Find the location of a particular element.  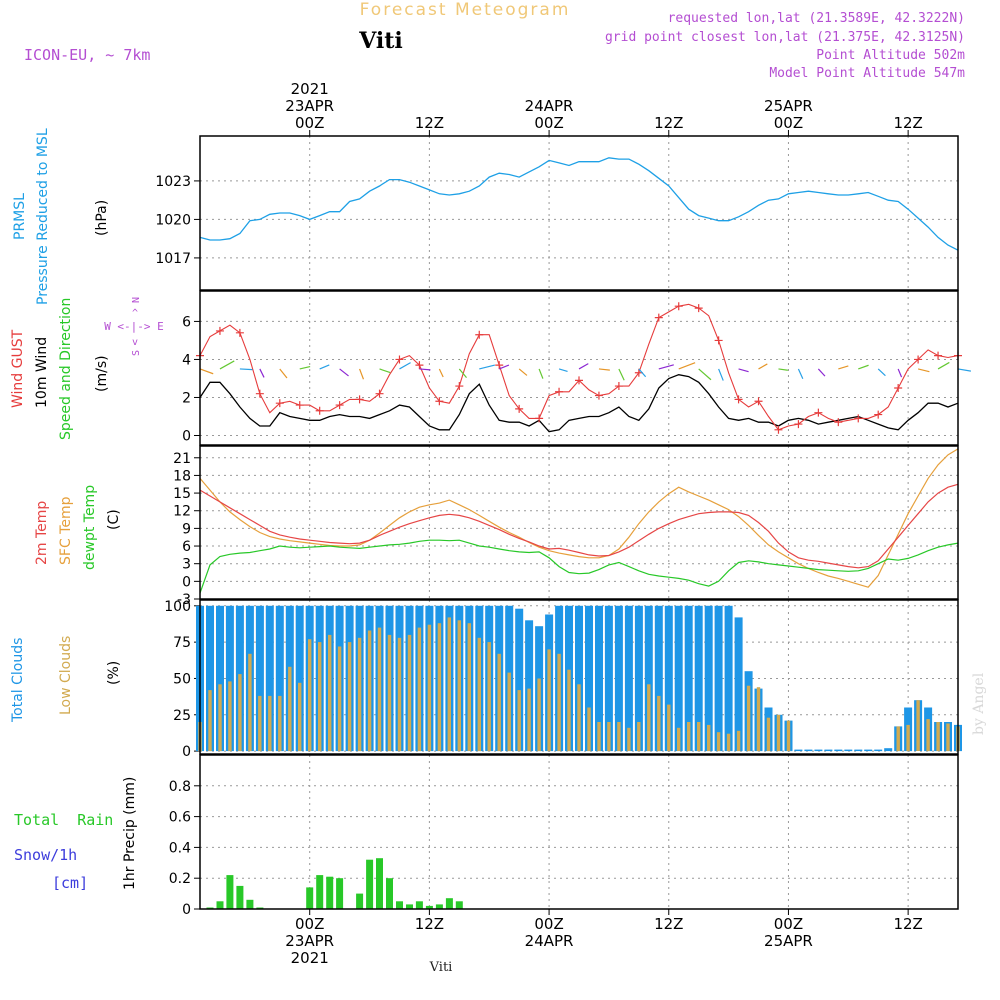

compass-n: N is located at coordinates (136, 300).